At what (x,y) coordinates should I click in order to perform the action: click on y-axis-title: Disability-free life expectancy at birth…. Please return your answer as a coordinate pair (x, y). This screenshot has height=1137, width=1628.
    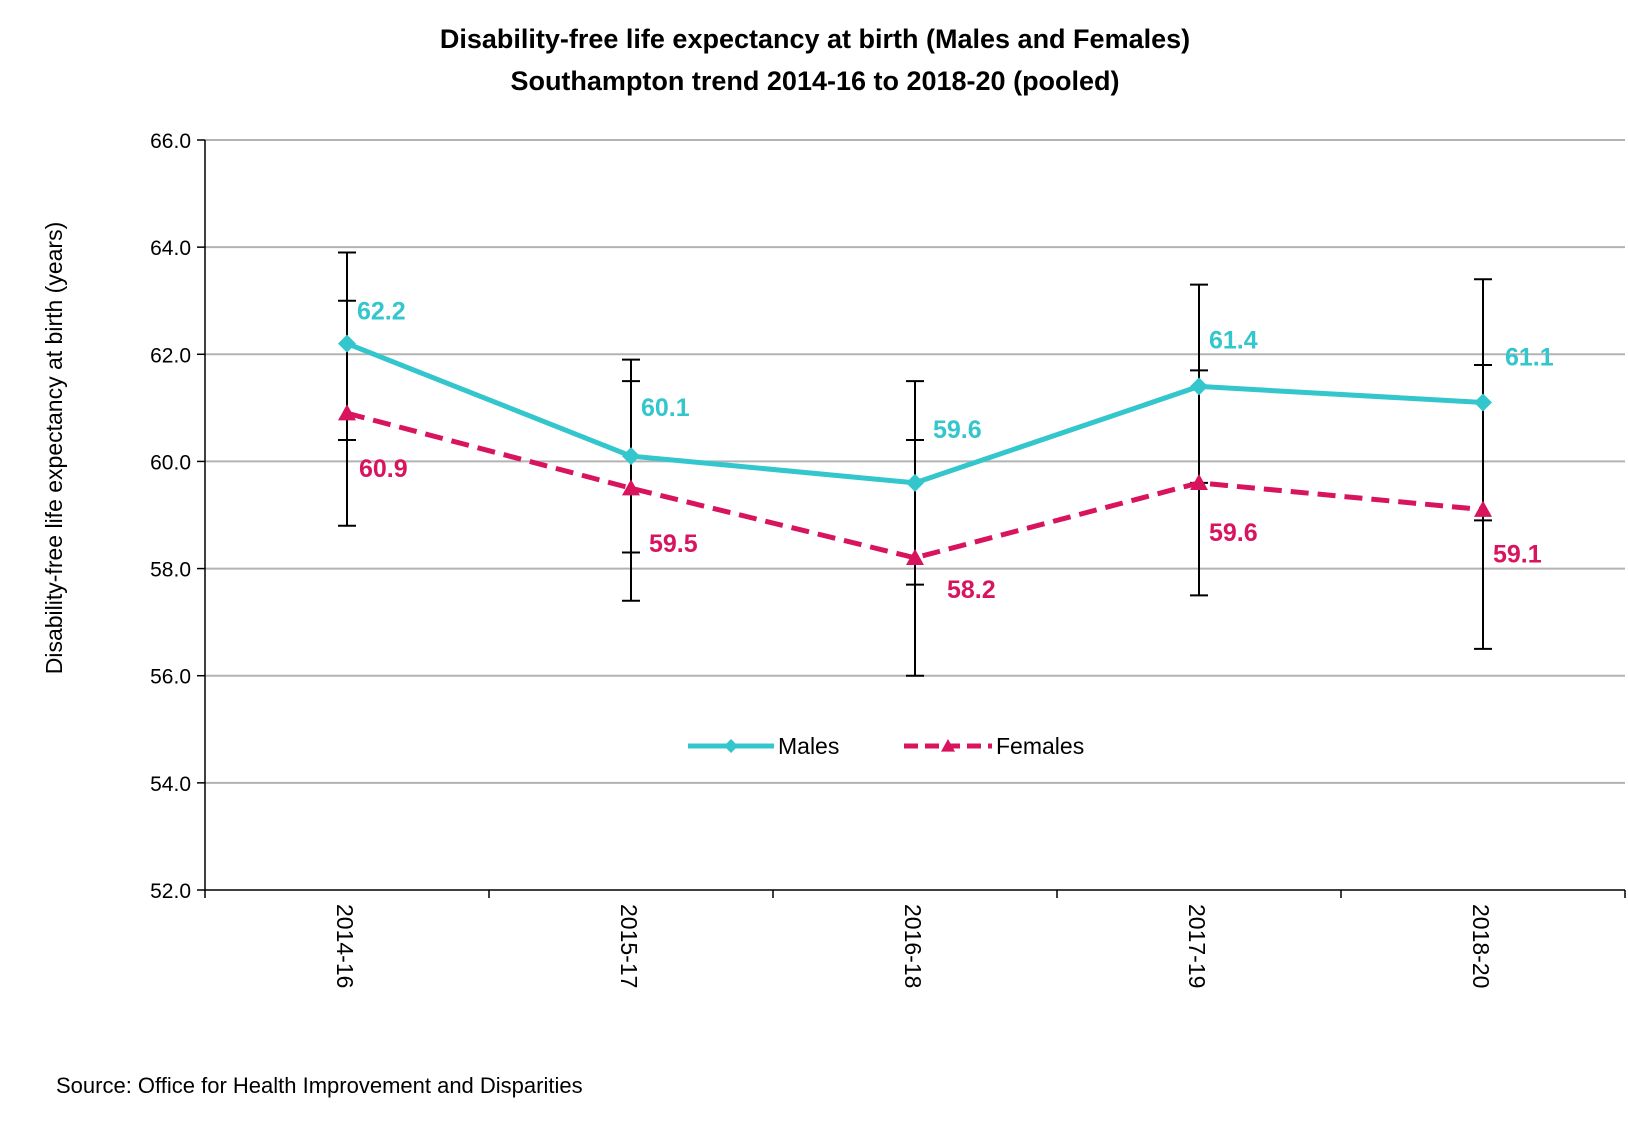
    Looking at the image, I should click on (54, 448).